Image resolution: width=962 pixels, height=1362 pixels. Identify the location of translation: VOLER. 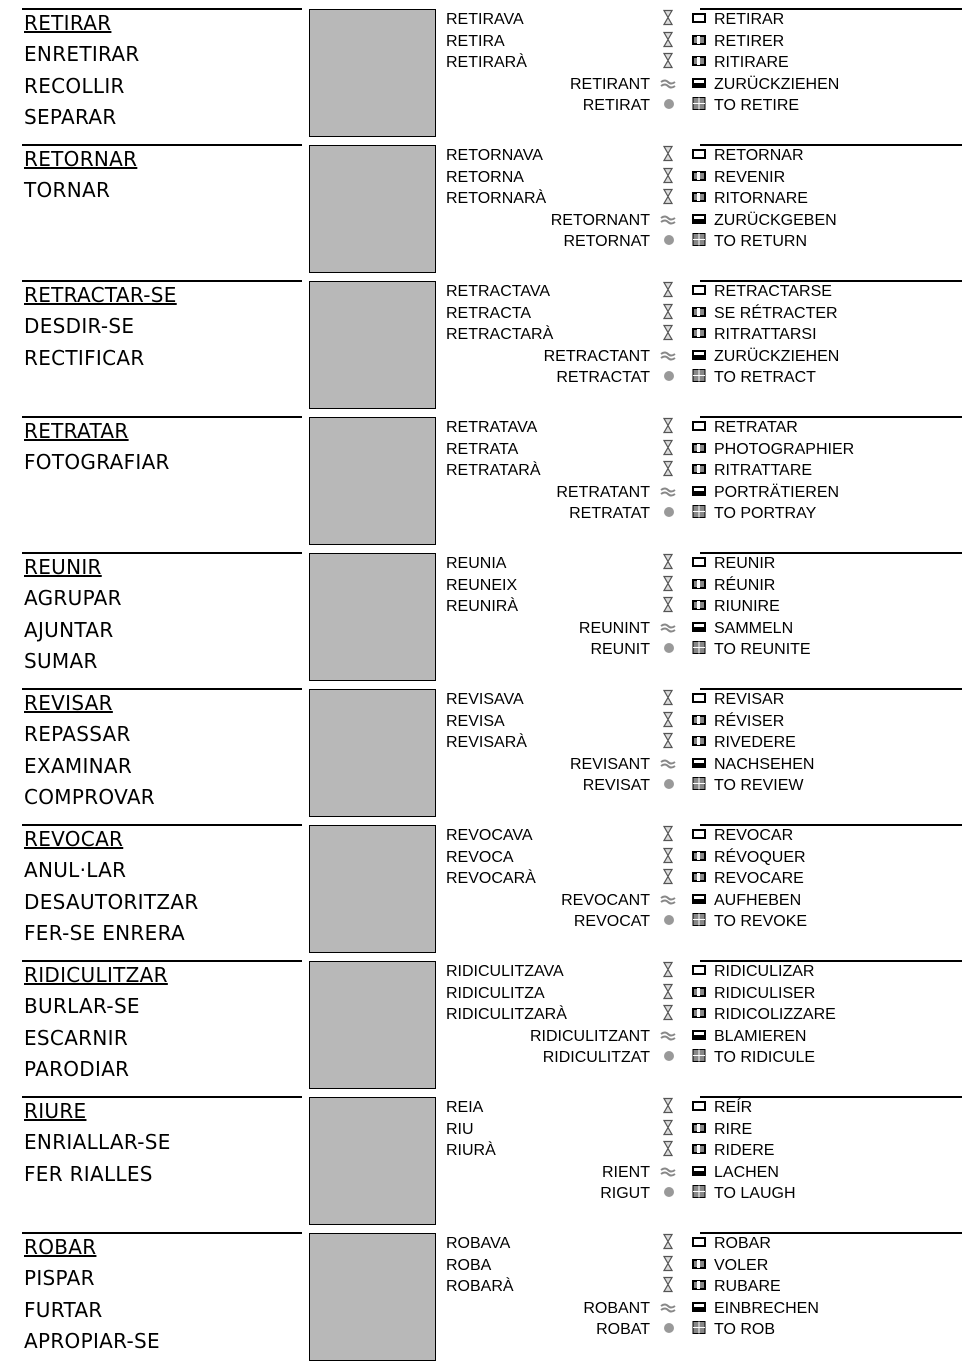
(741, 1265).